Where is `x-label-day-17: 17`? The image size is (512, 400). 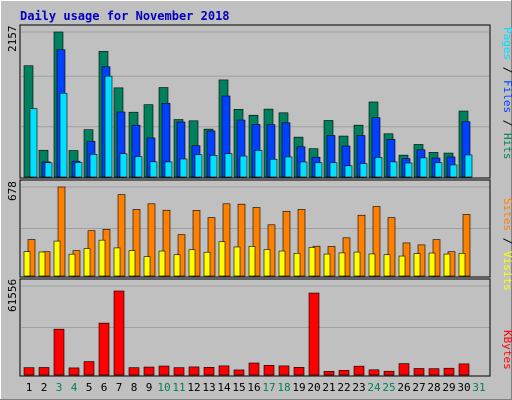 x-label-day-17: 17 is located at coordinates (268, 387).